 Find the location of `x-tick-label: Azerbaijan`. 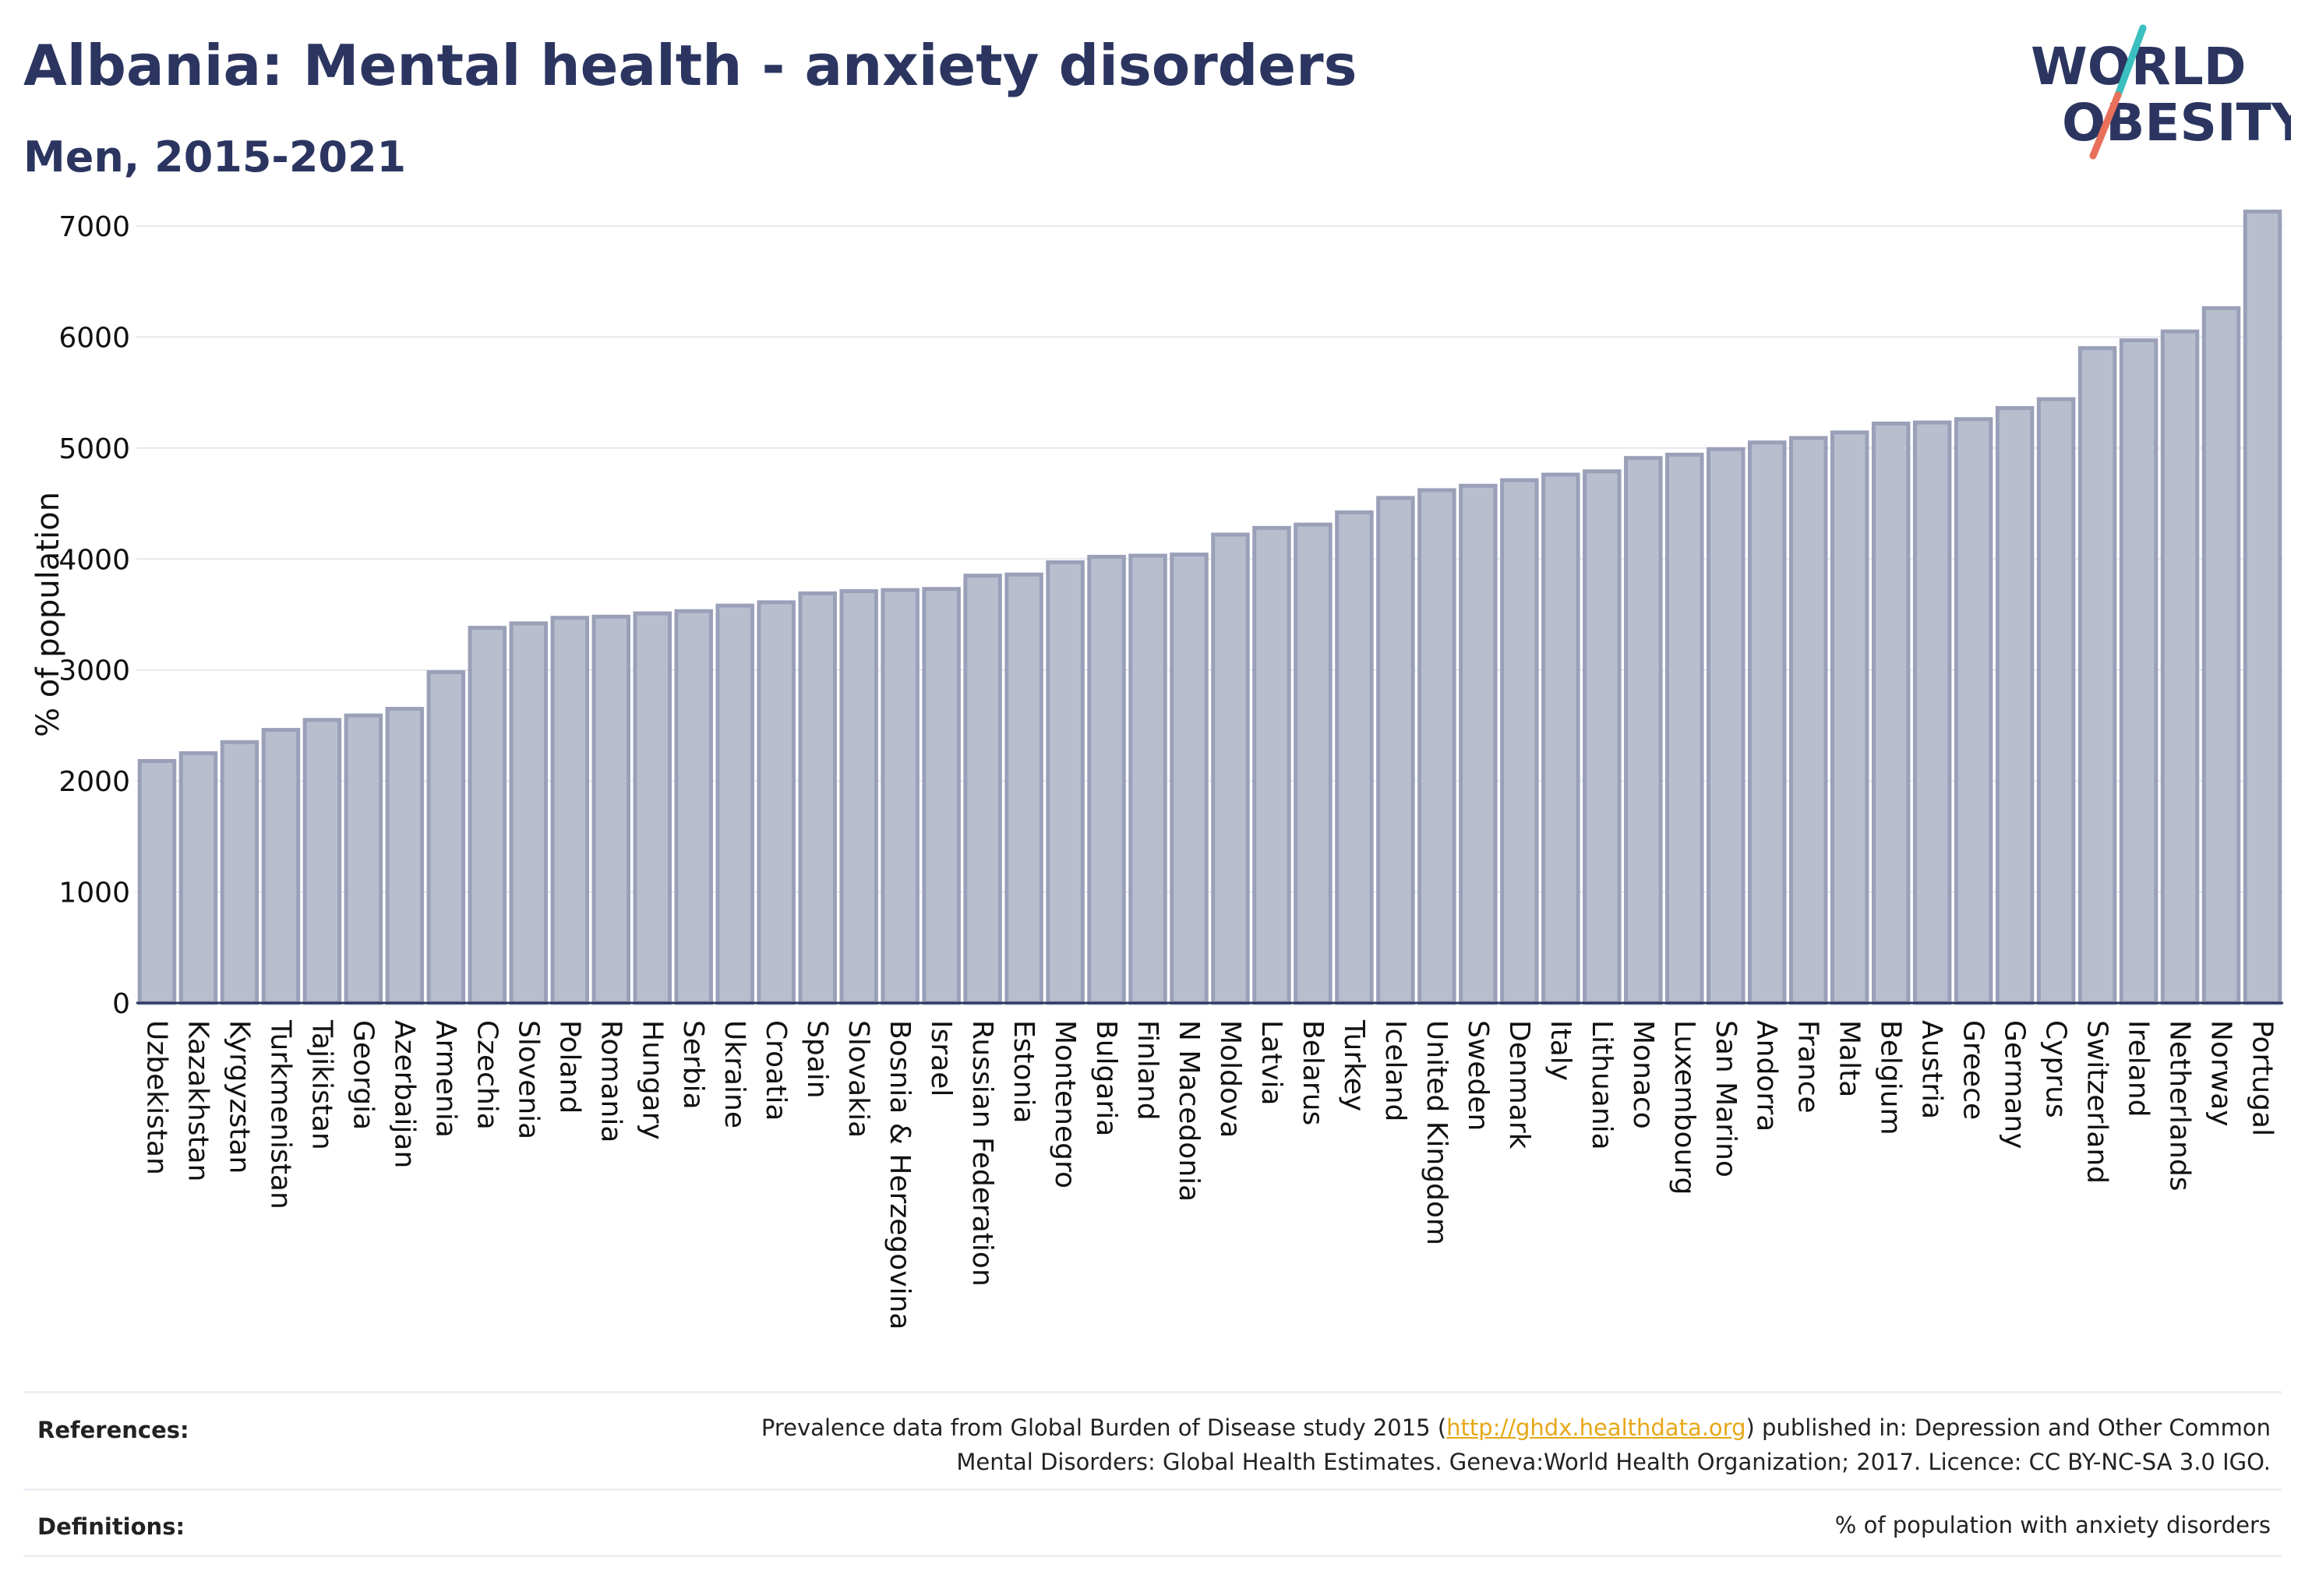

x-tick-label: Azerbaijan is located at coordinates (404, 1094).